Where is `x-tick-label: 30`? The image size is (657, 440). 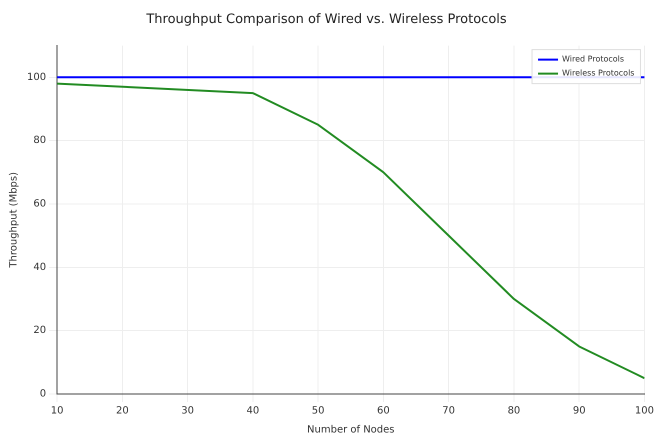
x-tick-label: 30 is located at coordinates (187, 411).